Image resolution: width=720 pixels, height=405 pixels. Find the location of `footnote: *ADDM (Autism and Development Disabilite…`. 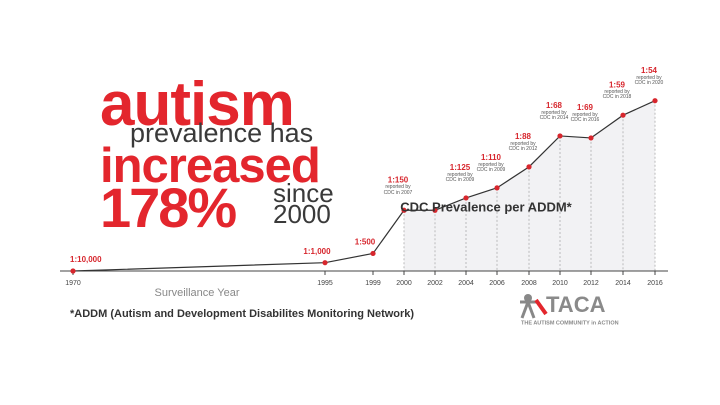

footnote: *ADDM (Autism and Development Disabilite… is located at coordinates (242, 314).